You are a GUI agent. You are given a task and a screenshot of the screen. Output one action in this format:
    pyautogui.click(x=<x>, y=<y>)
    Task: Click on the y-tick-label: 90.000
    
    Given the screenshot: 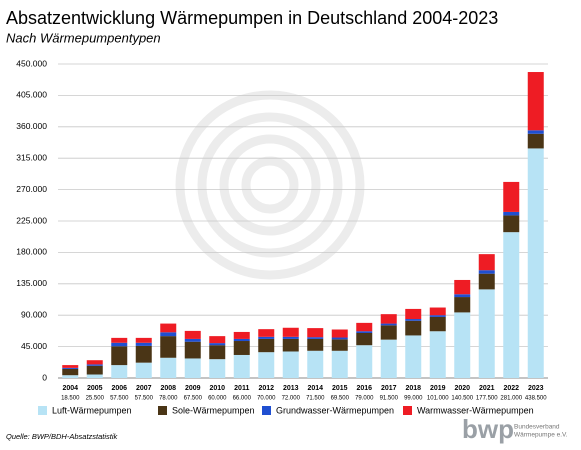 What is the action you would take?
    pyautogui.click(x=34, y=314)
    